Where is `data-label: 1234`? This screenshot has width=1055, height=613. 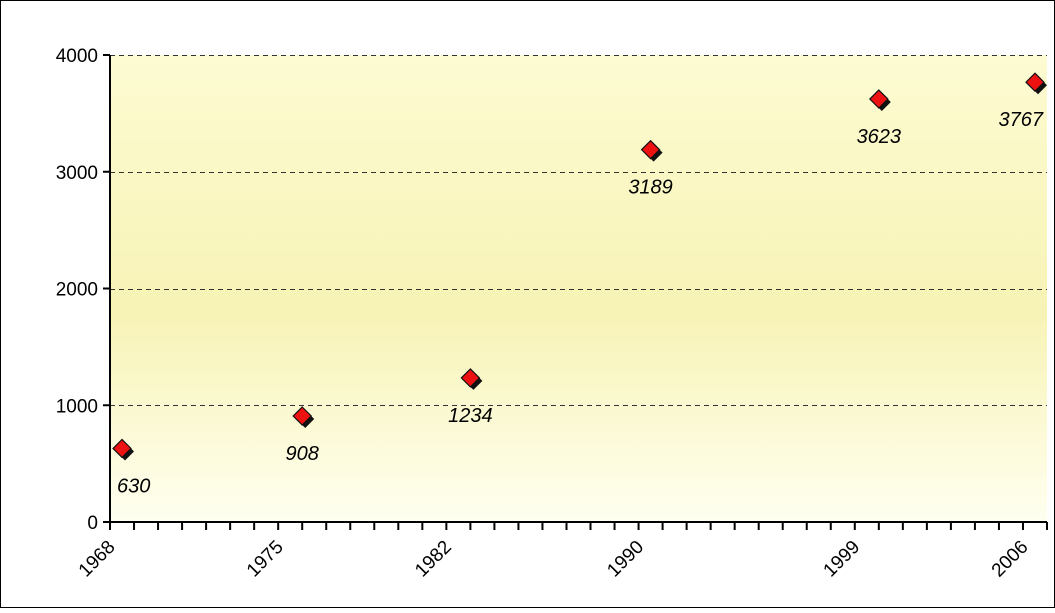 data-label: 1234 is located at coordinates (470, 416).